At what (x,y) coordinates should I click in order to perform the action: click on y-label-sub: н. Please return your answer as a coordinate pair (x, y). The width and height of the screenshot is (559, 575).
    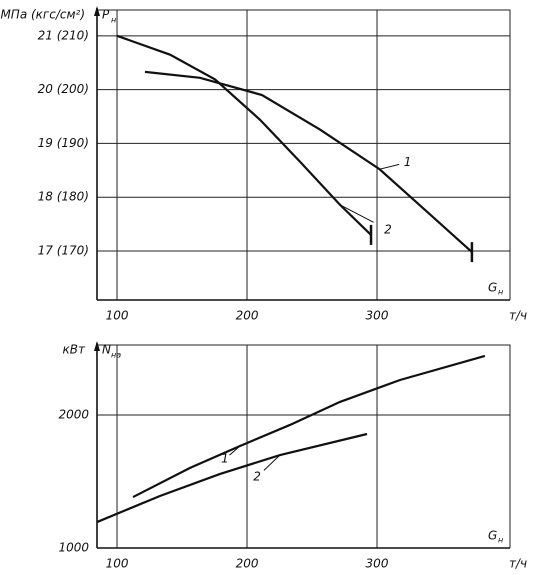
    Looking at the image, I should click on (113, 20).